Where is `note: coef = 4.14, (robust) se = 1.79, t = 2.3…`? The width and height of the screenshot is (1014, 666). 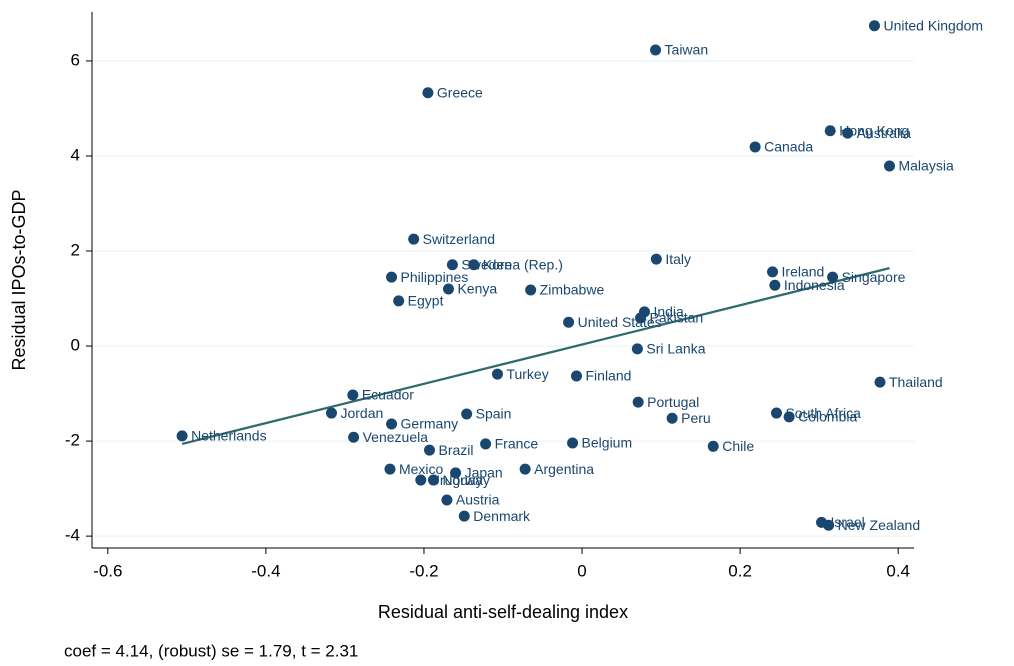
note: coef = 4.14, (robust) se = 1.79, t = 2.3… is located at coordinates (211, 650).